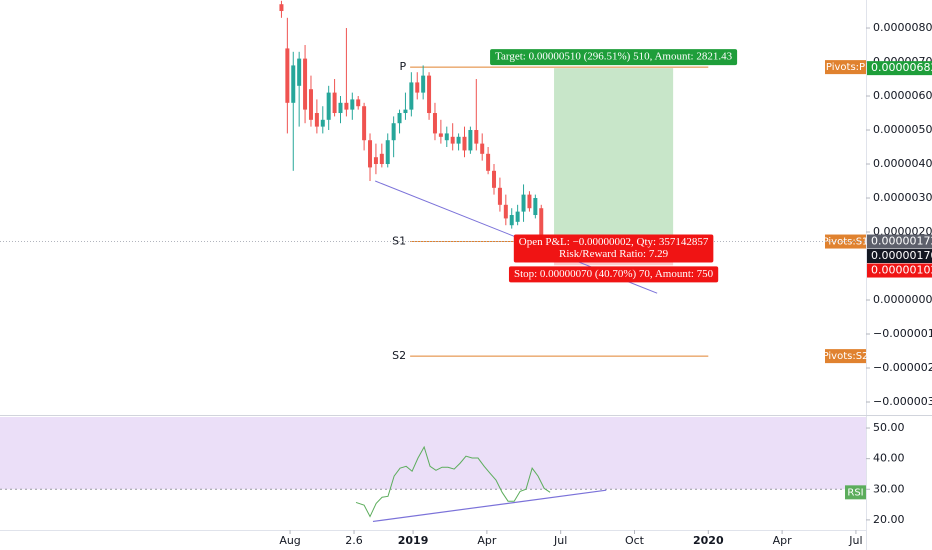  What do you see at coordinates (402, 66) in the screenshot?
I see `pivot-name: P` at bounding box center [402, 66].